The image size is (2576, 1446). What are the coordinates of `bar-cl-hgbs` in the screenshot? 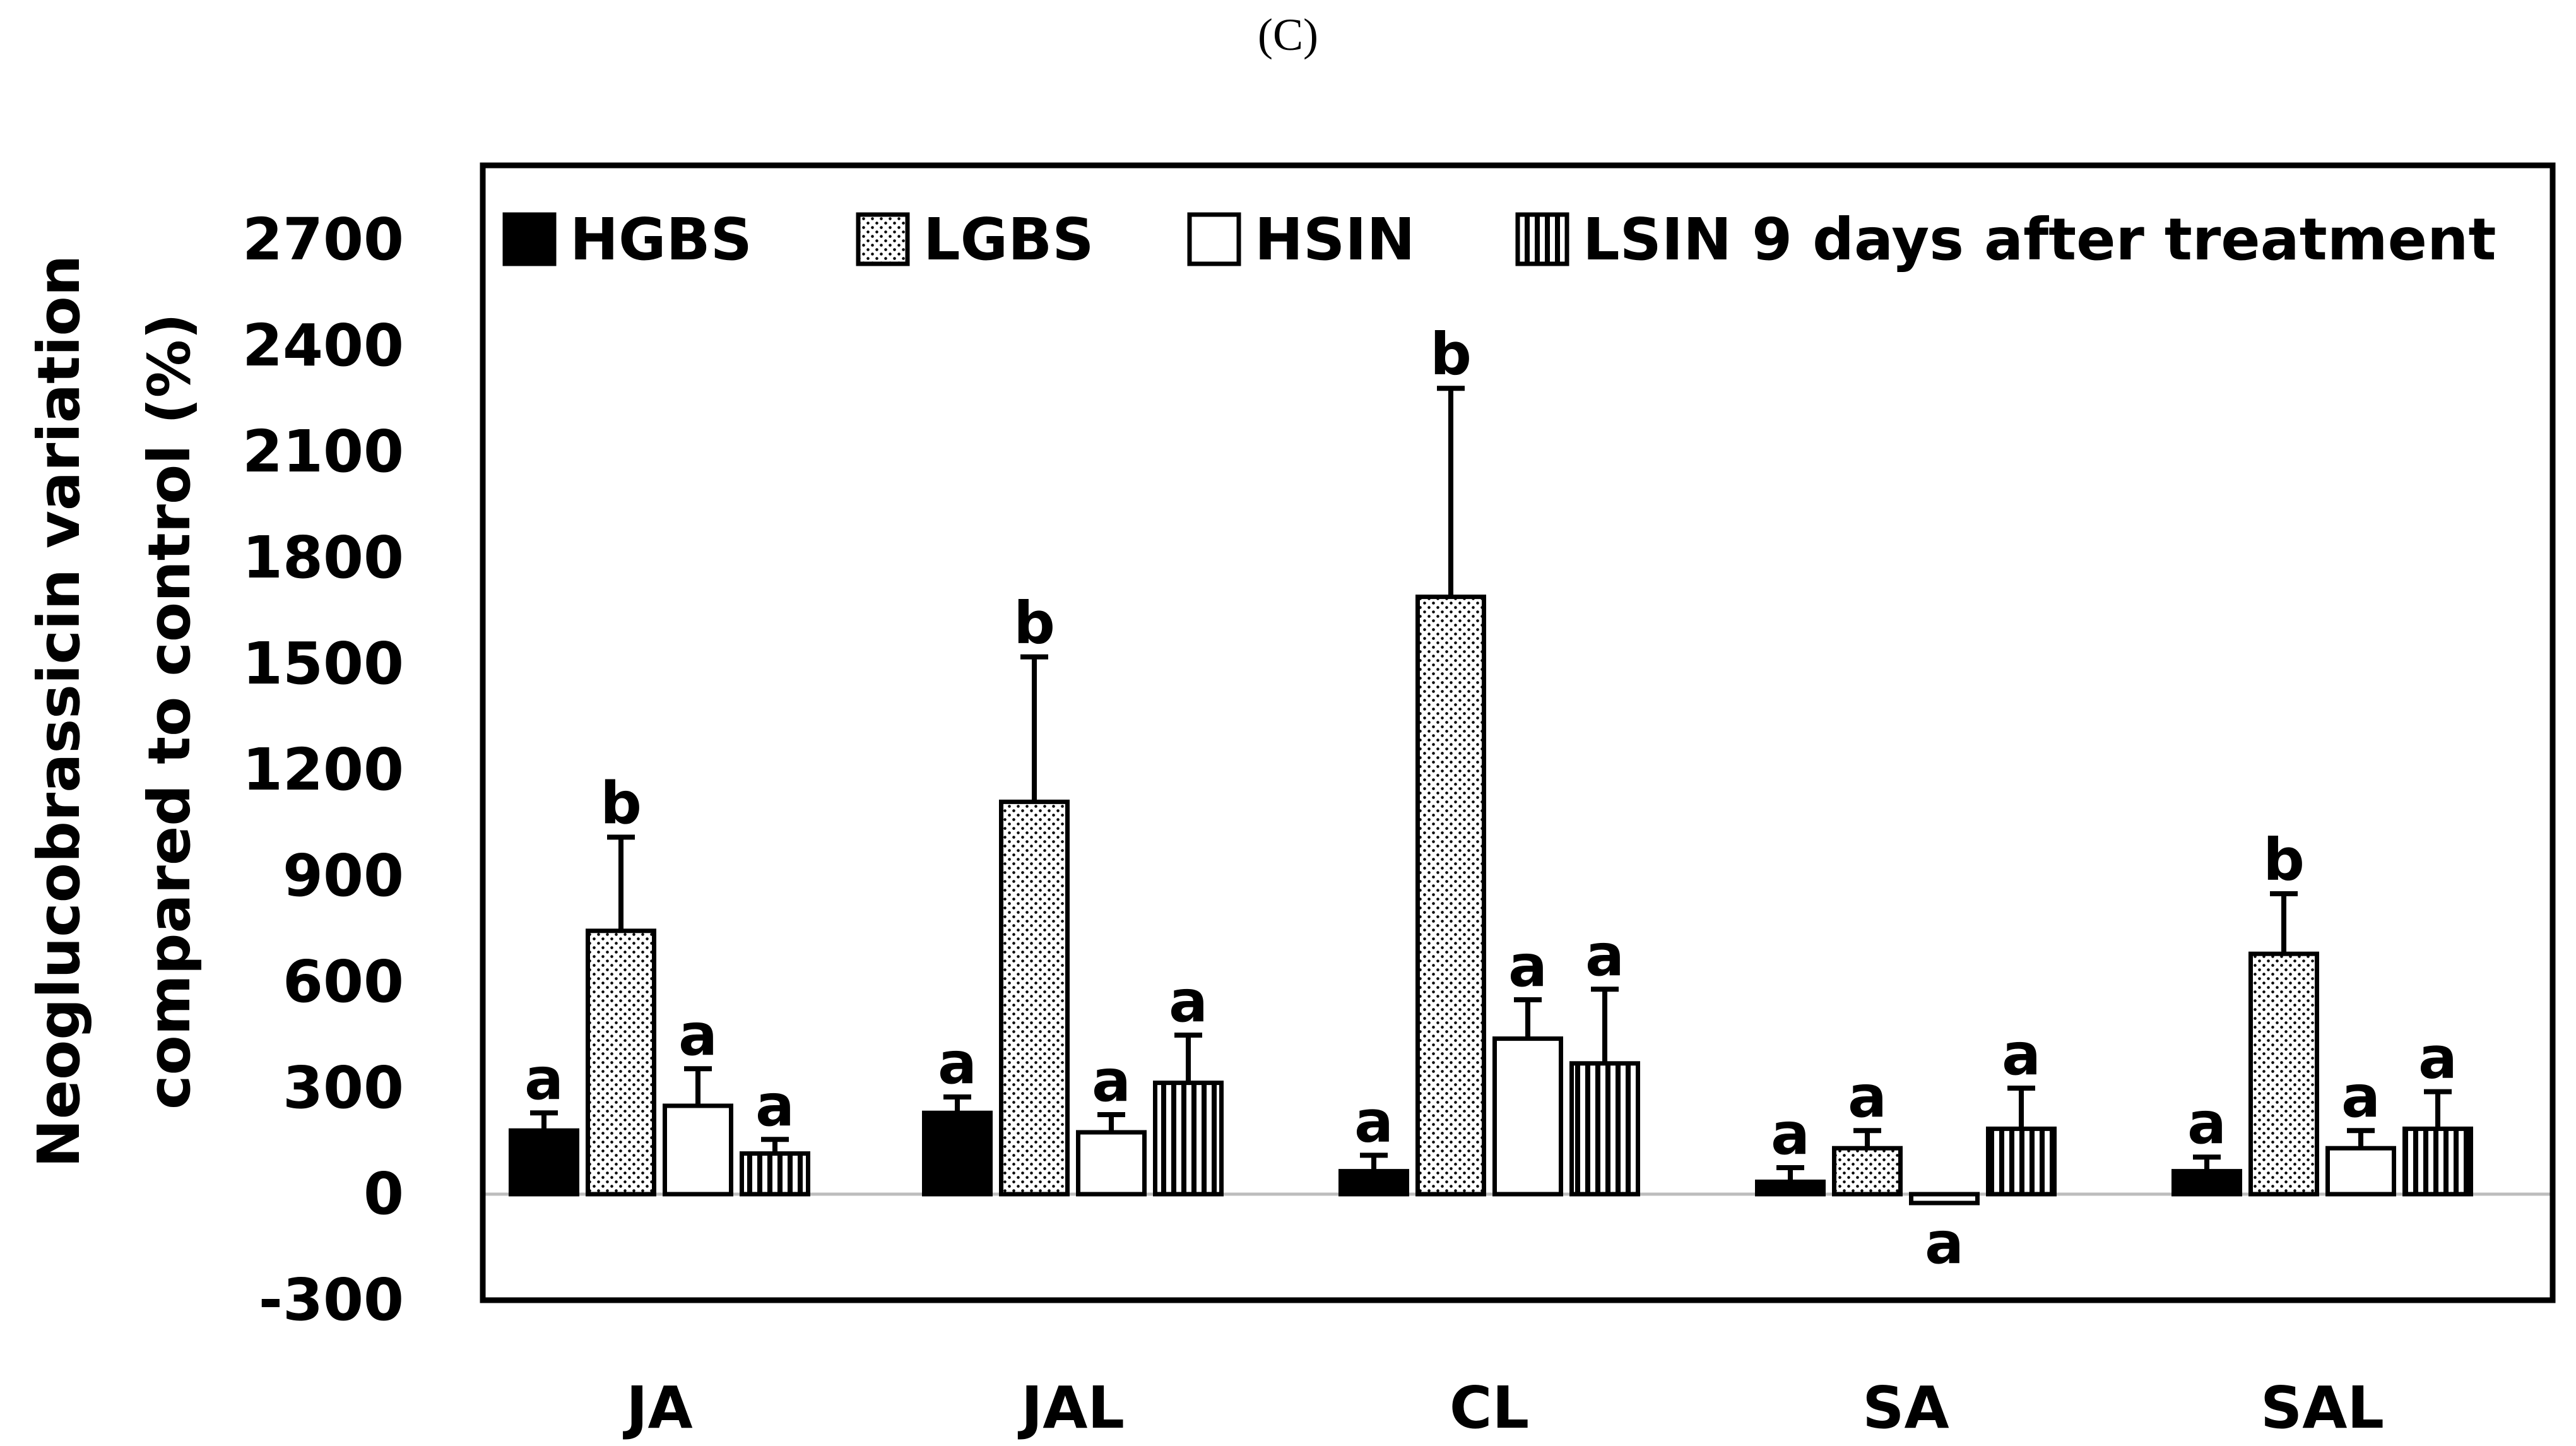 It's located at (1373, 1183).